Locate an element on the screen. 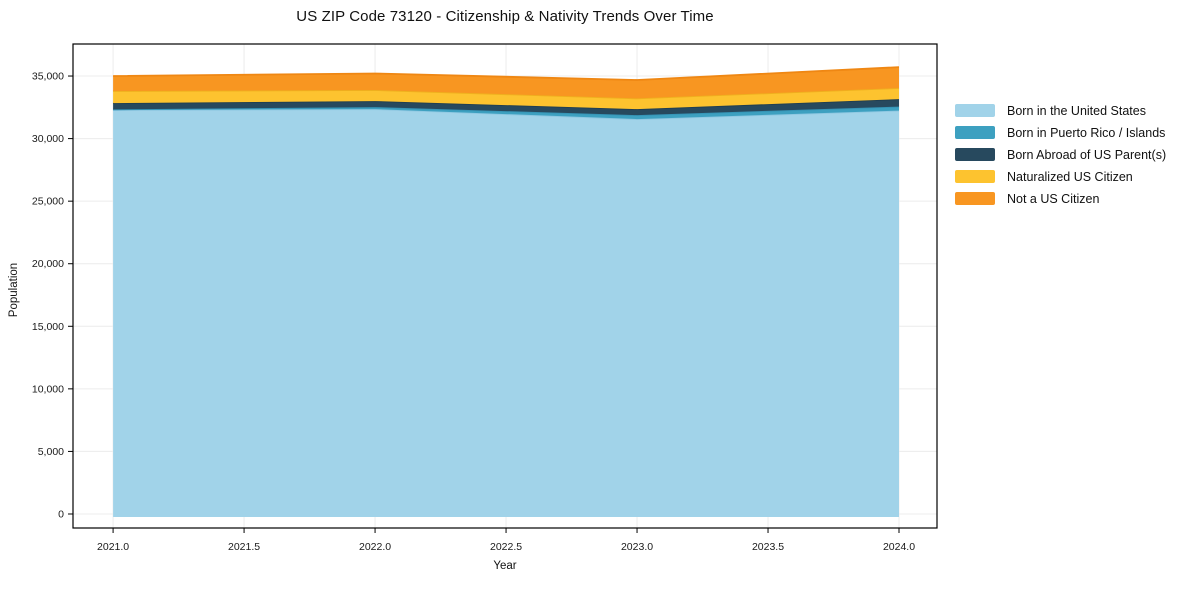 This screenshot has width=1189, height=590. legend-label: Born in the United States is located at coordinates (1076, 110).